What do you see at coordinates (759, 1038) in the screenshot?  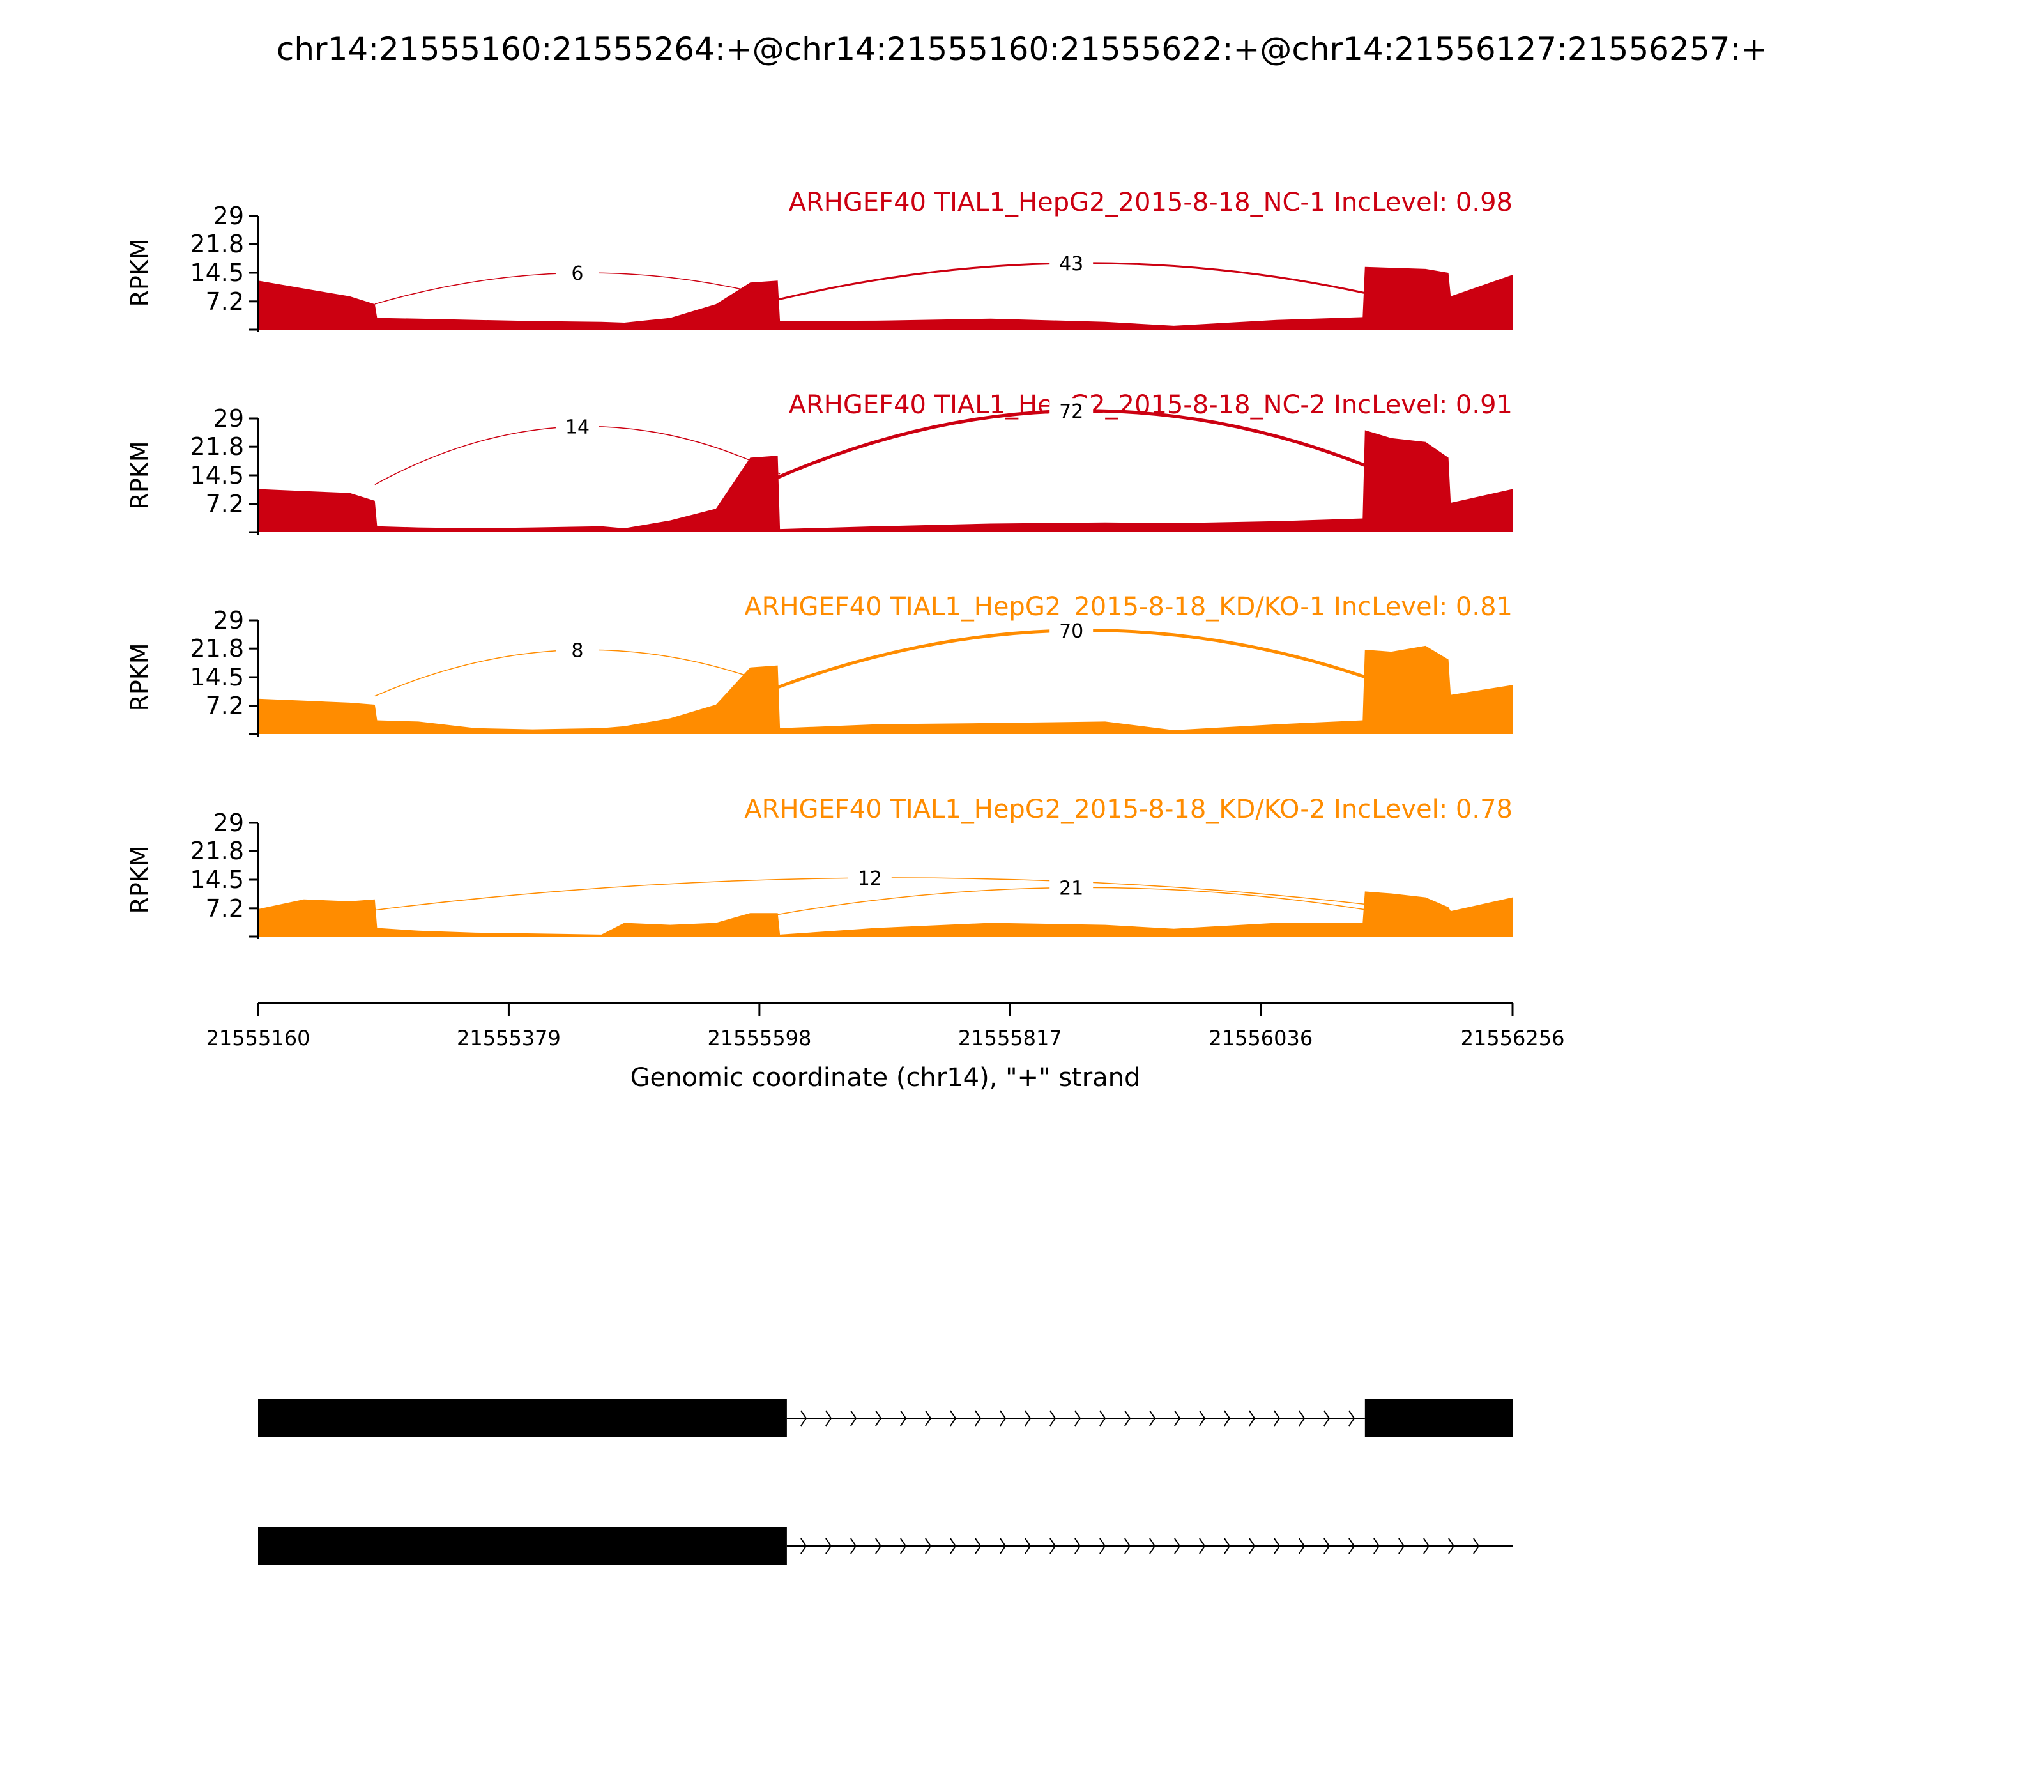 I see `x-tick-label: 21555598` at bounding box center [759, 1038].